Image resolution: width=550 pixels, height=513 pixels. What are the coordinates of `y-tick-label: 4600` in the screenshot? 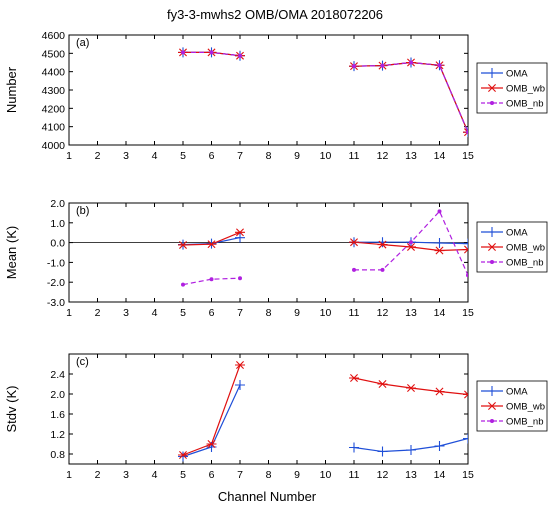 It's located at (54, 36).